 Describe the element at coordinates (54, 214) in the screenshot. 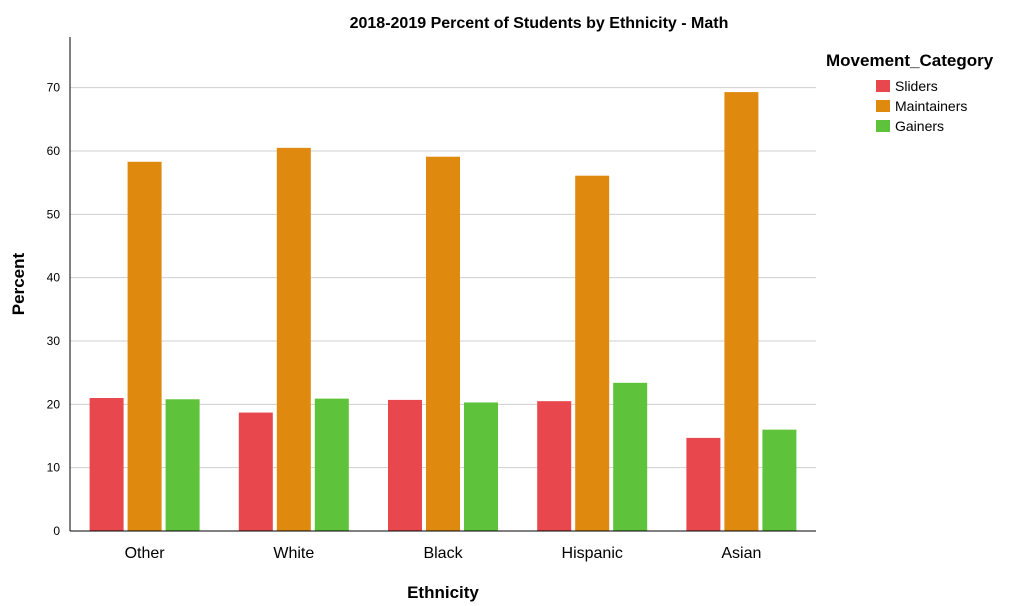

I see `y-tick-label-50: 50` at that location.